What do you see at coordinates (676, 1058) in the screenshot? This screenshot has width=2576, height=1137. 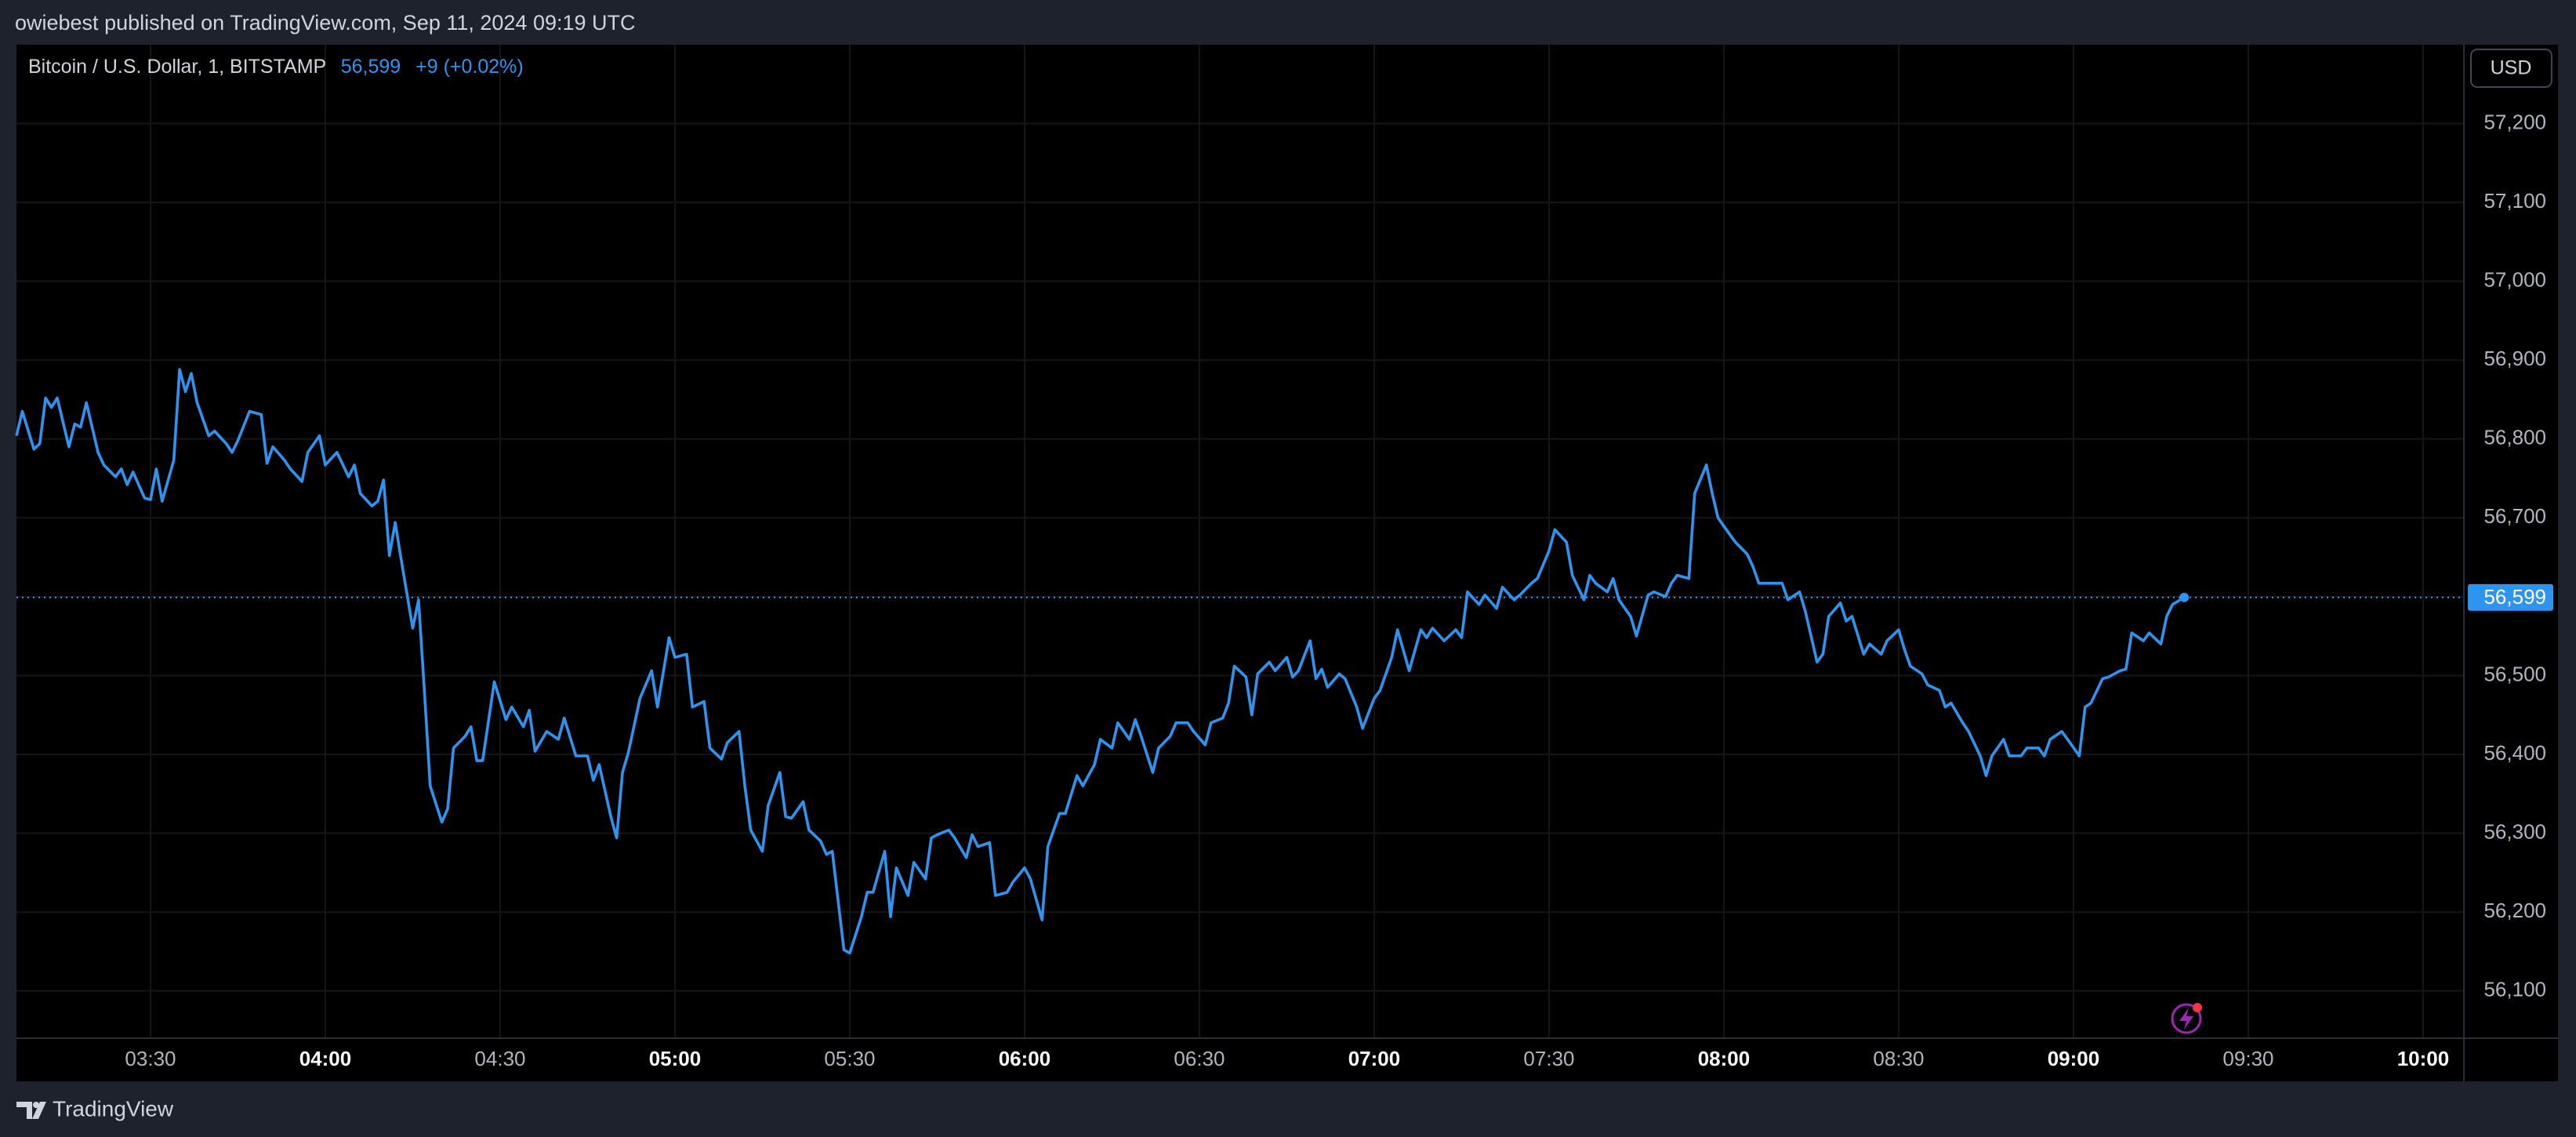 I see `x-tick-label: 05:00` at bounding box center [676, 1058].